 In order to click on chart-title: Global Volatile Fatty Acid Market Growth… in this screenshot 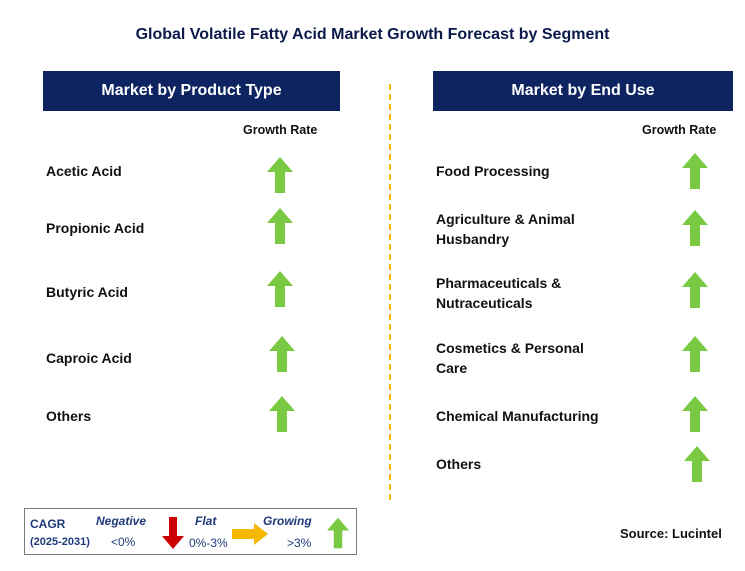, I will do `click(372, 34)`.